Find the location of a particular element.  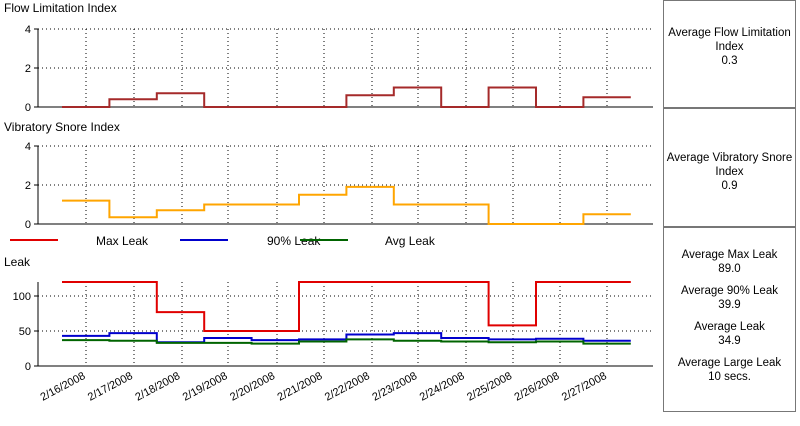

leak-max-leak-line is located at coordinates (346, 306).